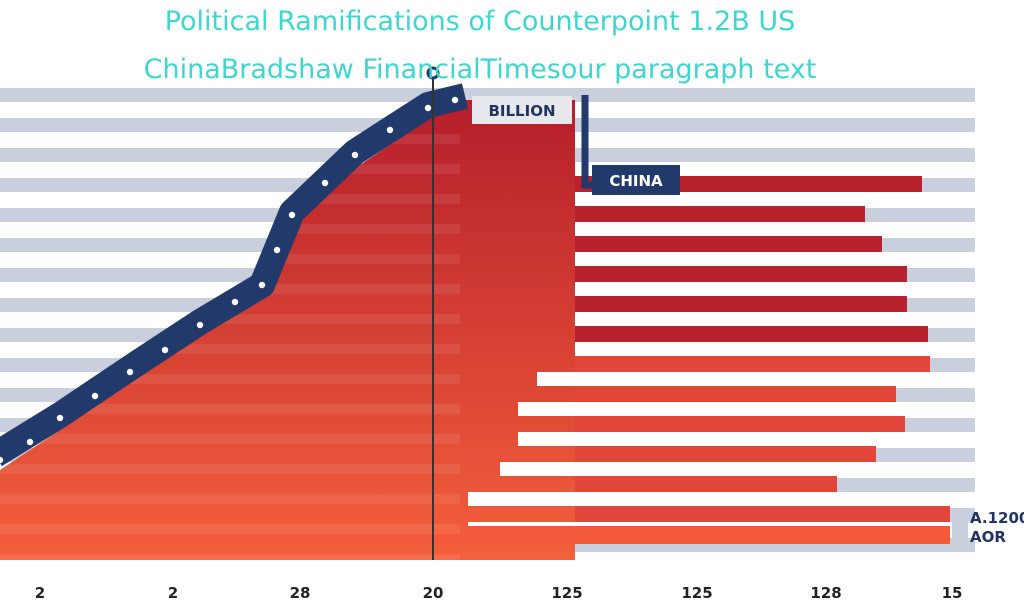 This screenshot has width=1024, height=614. What do you see at coordinates (487, 95) in the screenshot?
I see `stripe` at bounding box center [487, 95].